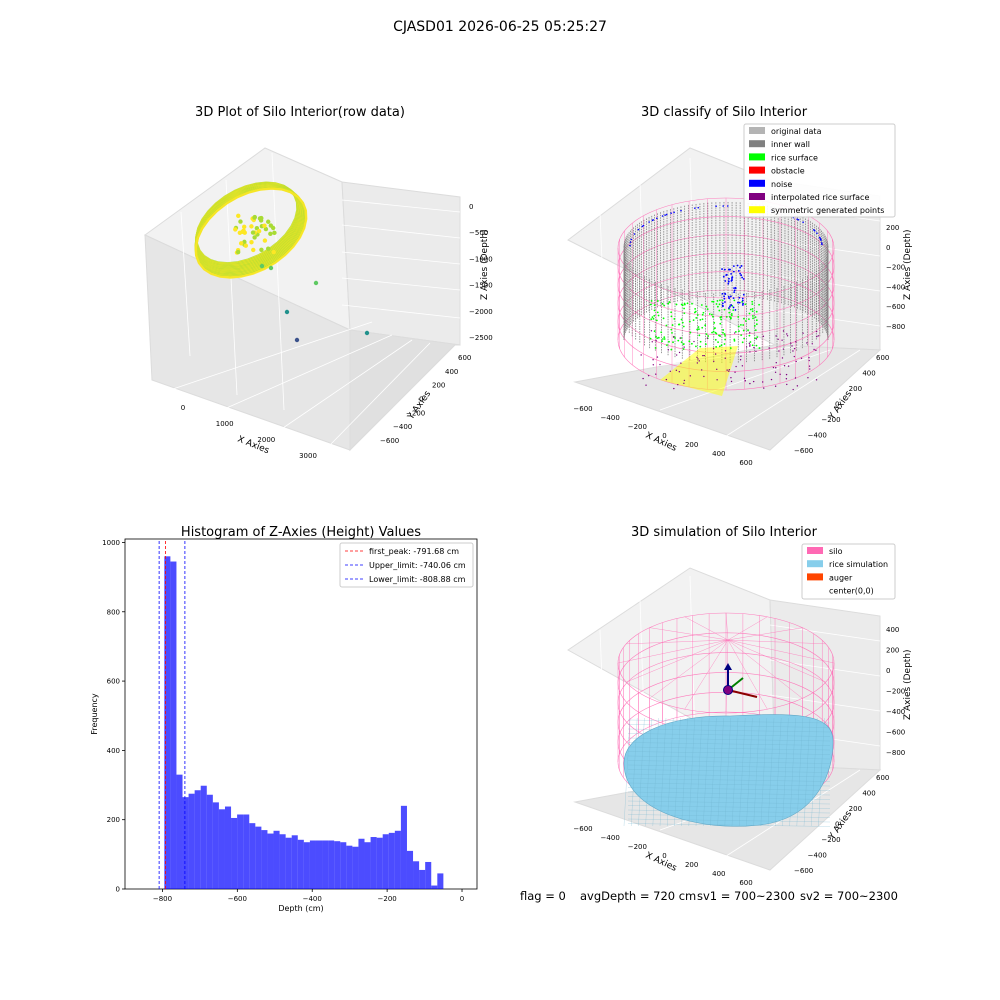 This screenshot has height=1000, width=1000. I want to click on hist-ylabel: Frequency, so click(94, 714).